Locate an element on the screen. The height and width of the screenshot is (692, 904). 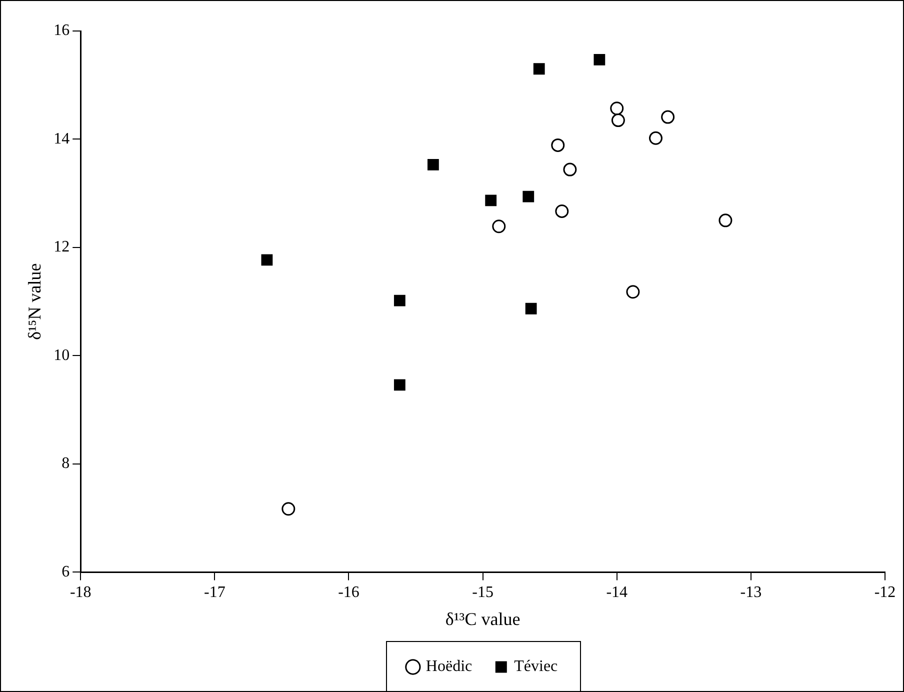
x-tick-label: -17 is located at coordinates (215, 593).